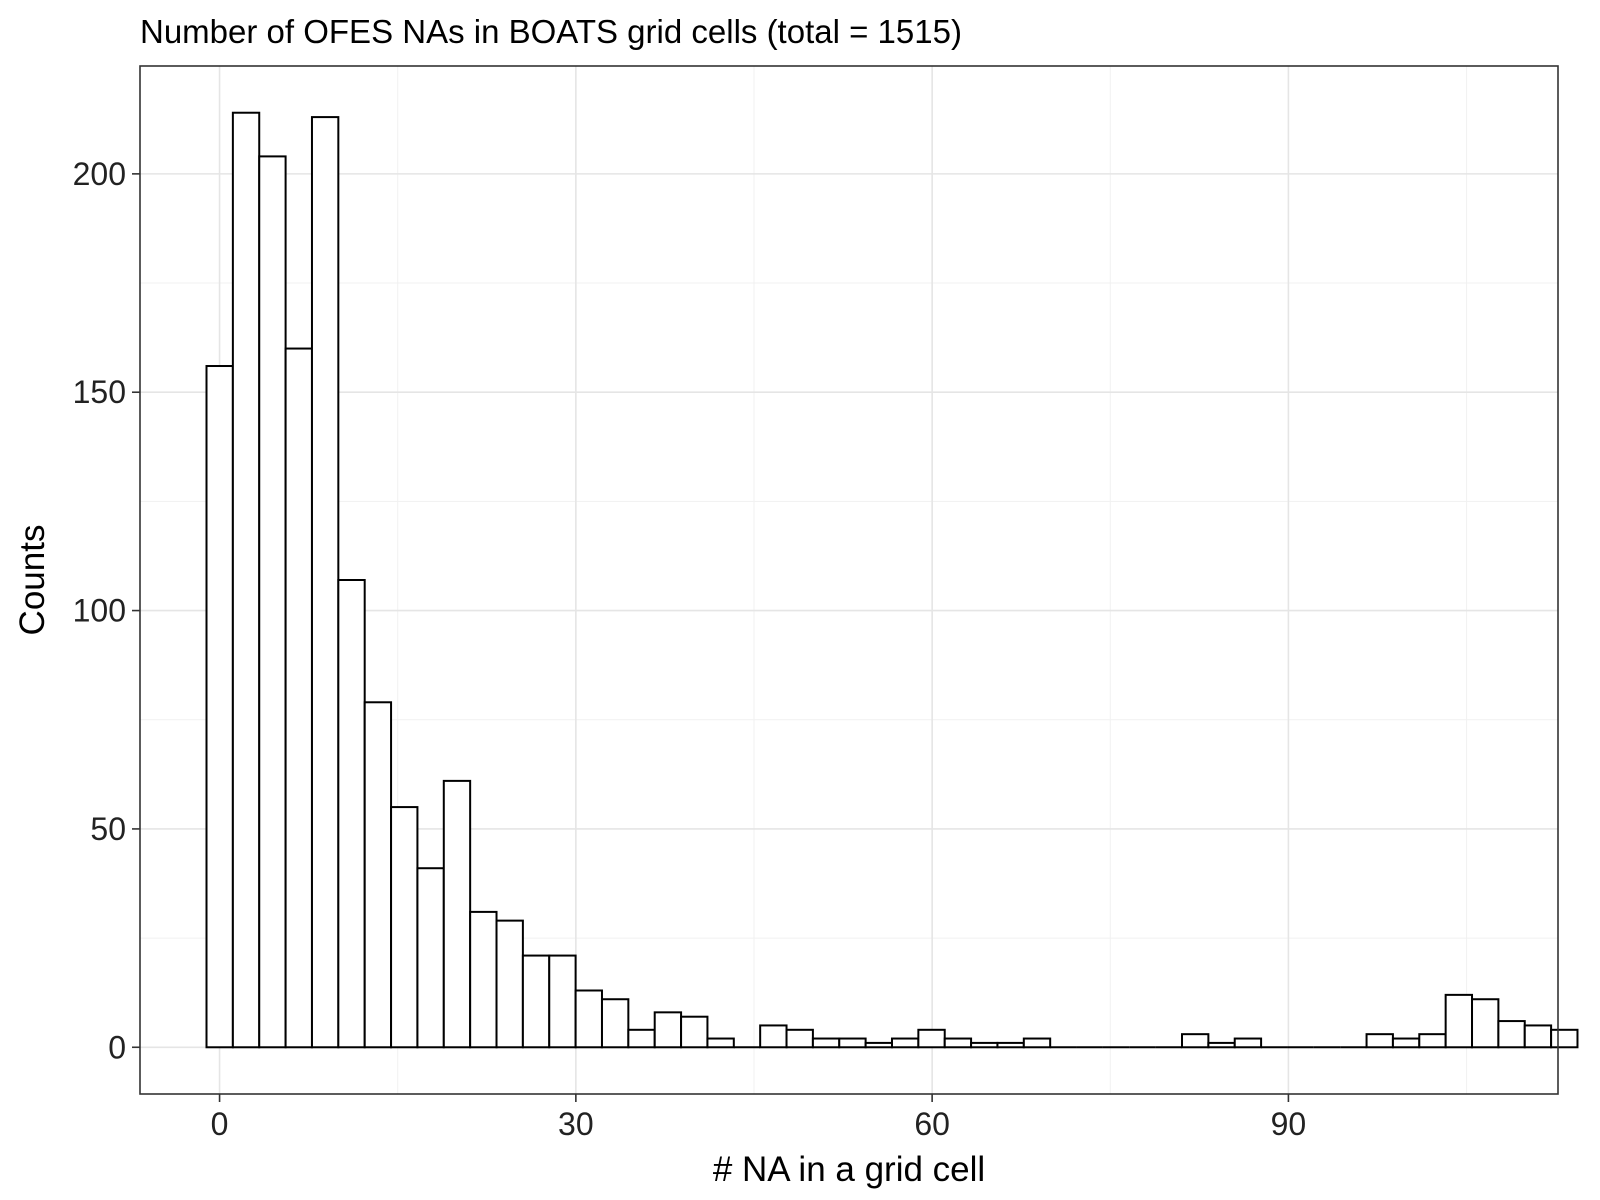 The image size is (1600, 1200). I want to click on y-tick-label: 150, so click(99, 392).